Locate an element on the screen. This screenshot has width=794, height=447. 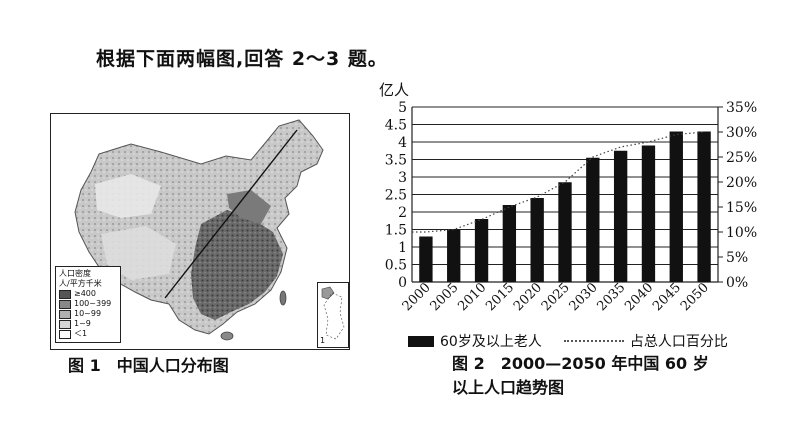
legend-row: ≥400 is located at coordinates (88, 294).